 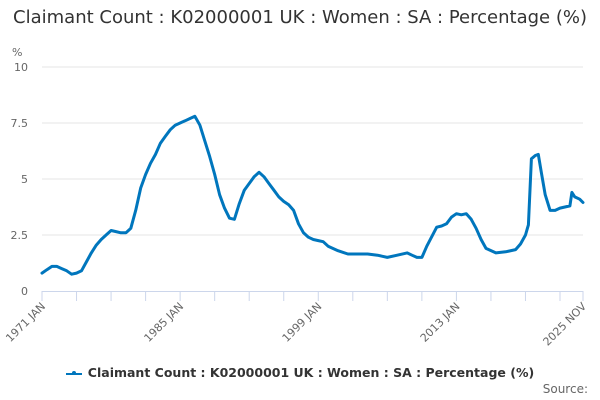 I want to click on x-axis: 1971 JAN 1985 JAN 1999 JAN 2013 JAN 2025 NOV, so click(x=296, y=320).